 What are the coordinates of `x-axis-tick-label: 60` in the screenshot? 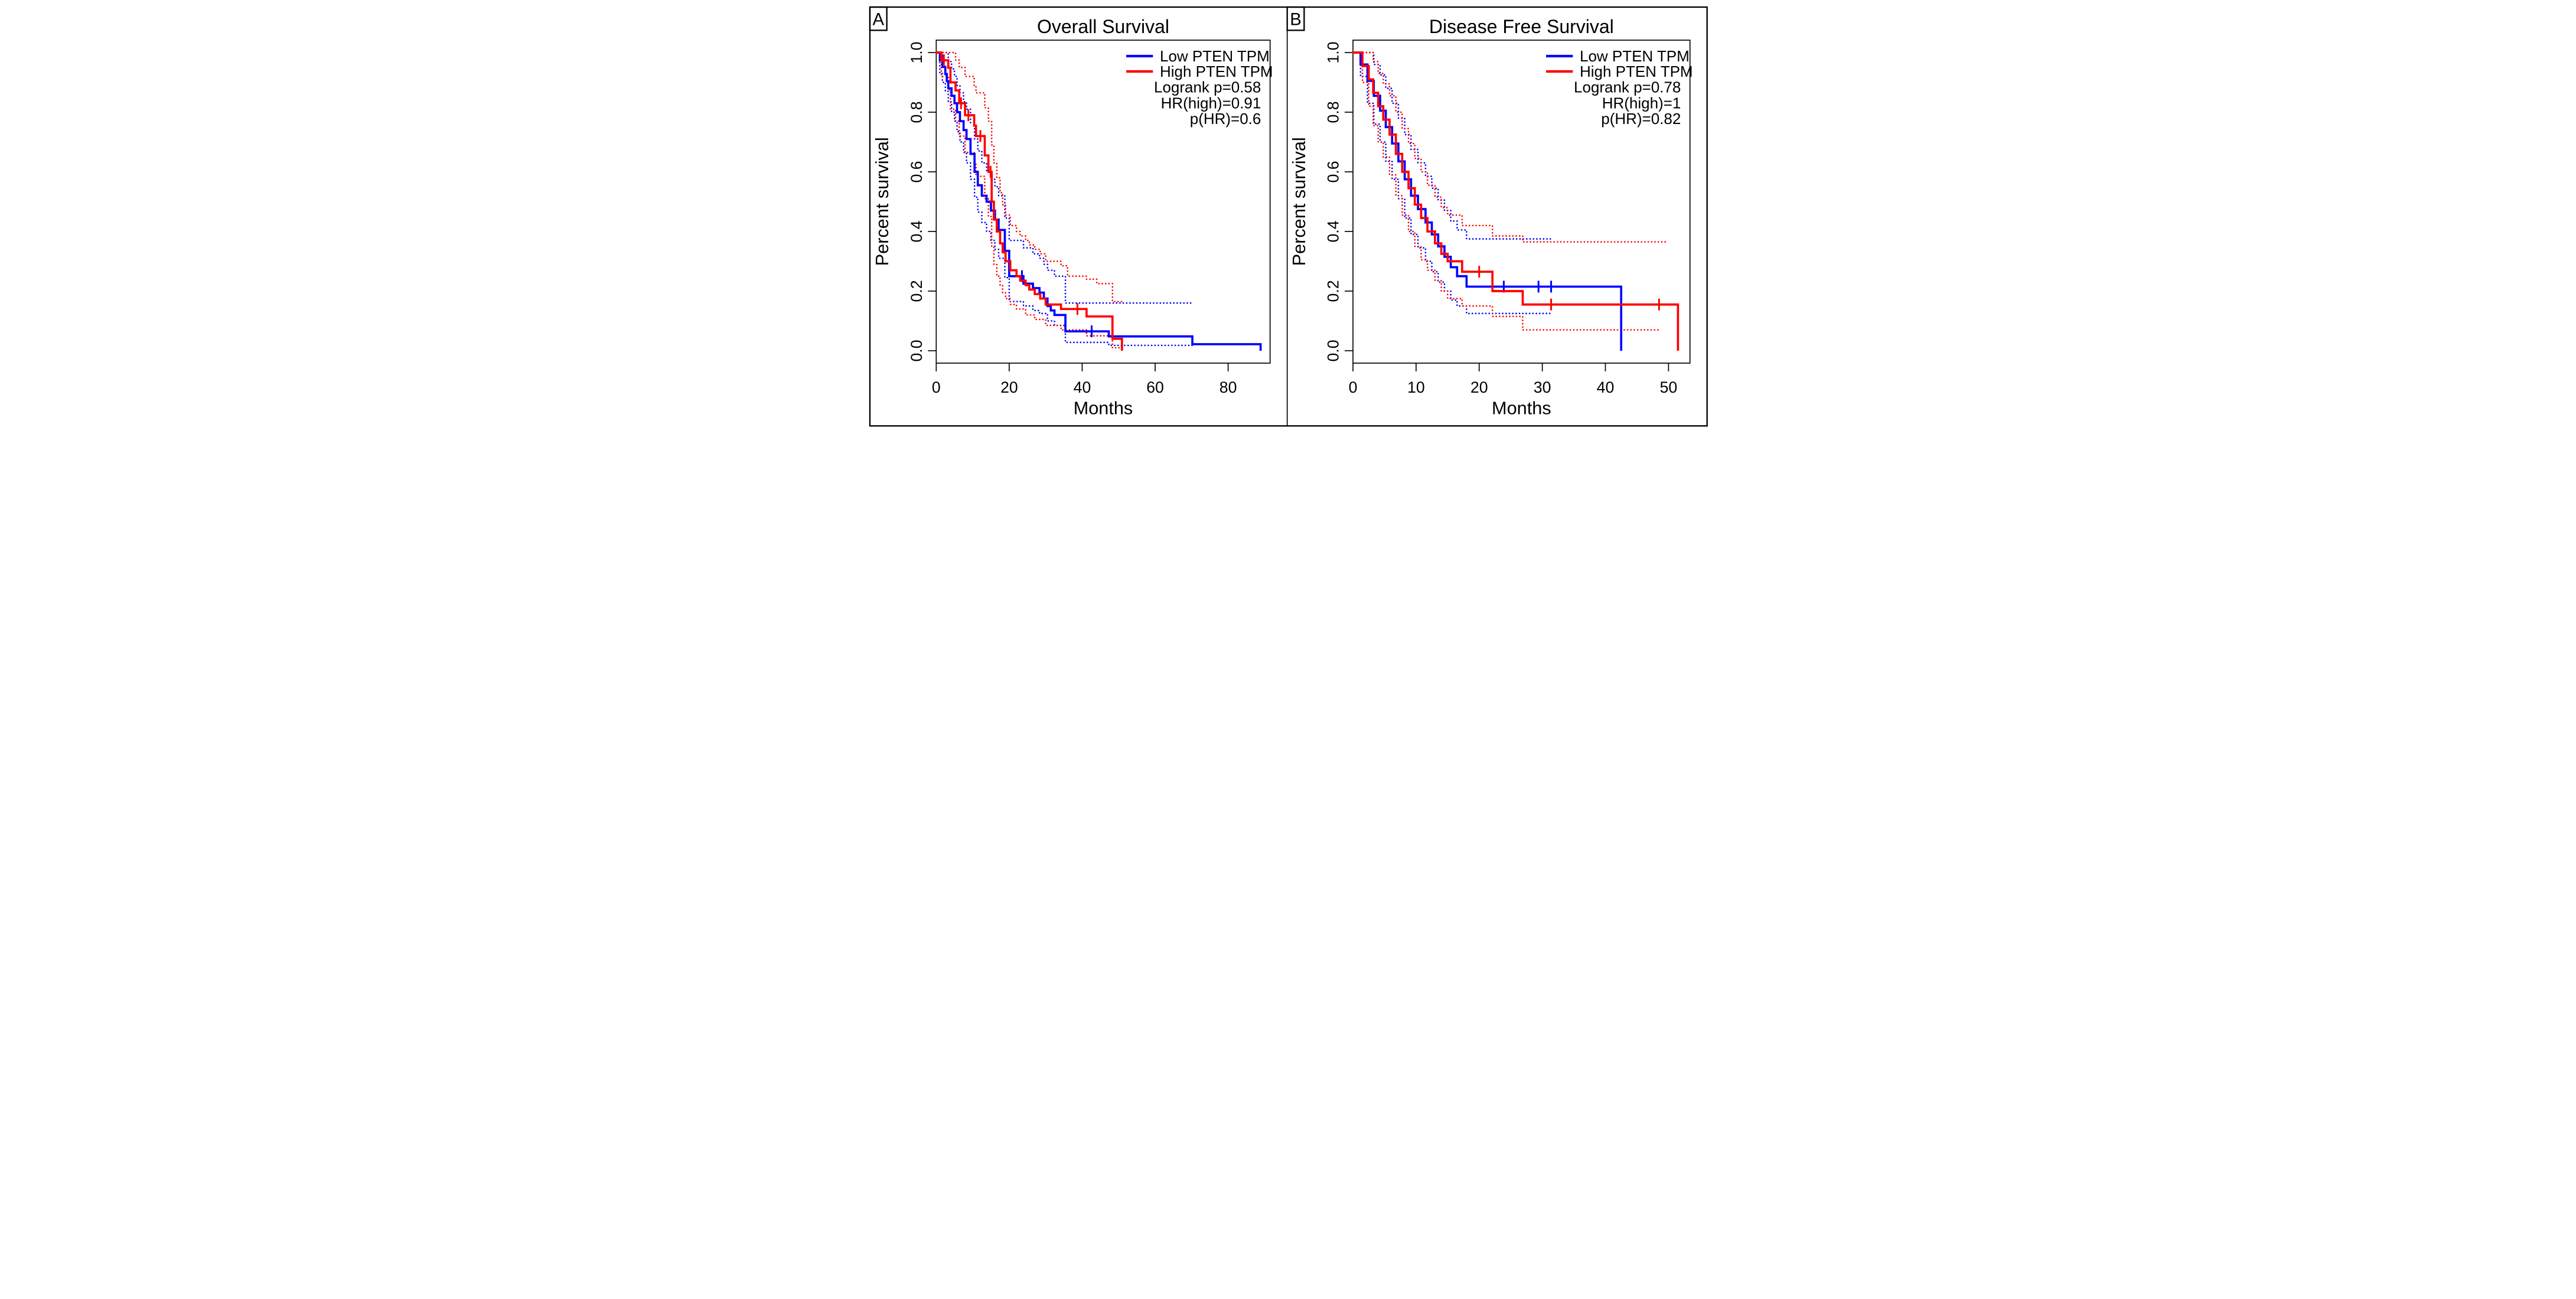 It's located at (1155, 387).